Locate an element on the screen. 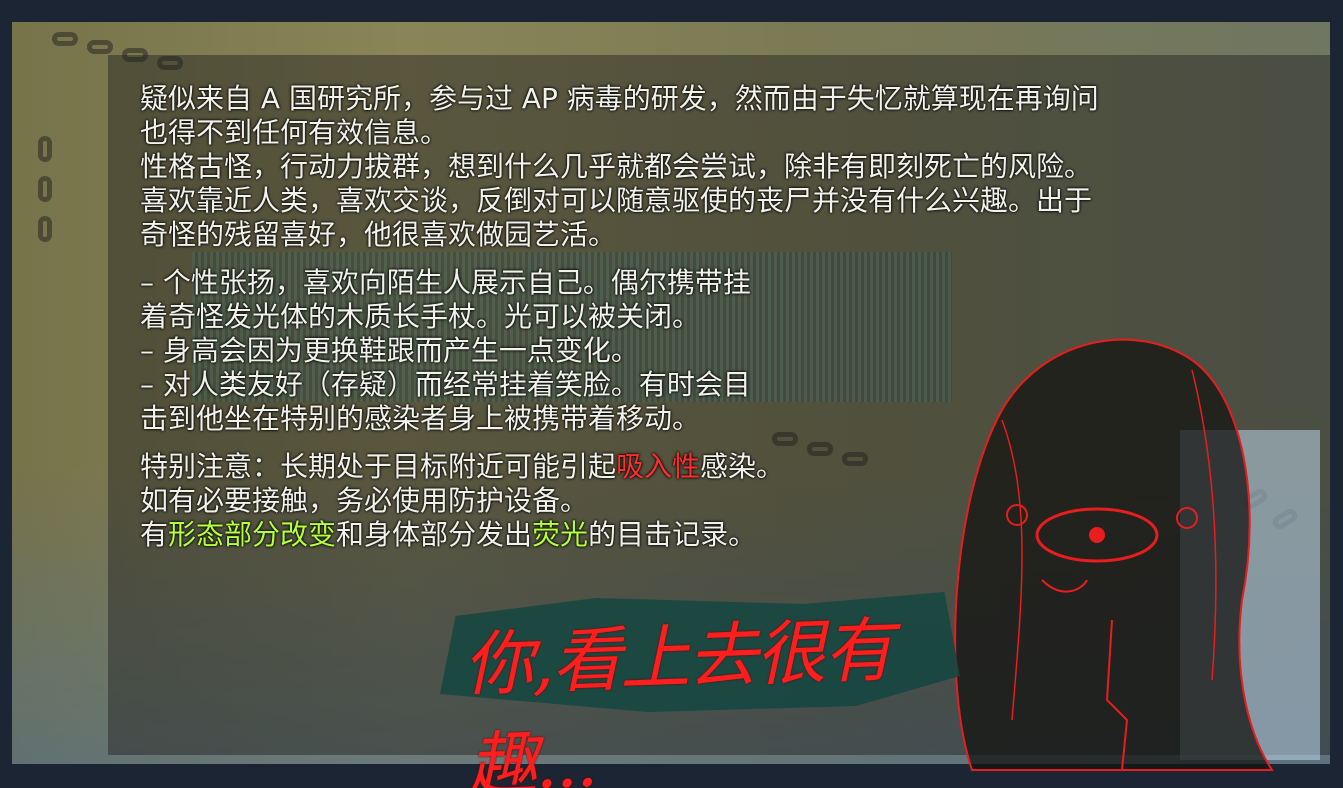 This screenshot has width=1343, height=788. highlight-form-change: 形态部分改变 is located at coordinates (252, 534).